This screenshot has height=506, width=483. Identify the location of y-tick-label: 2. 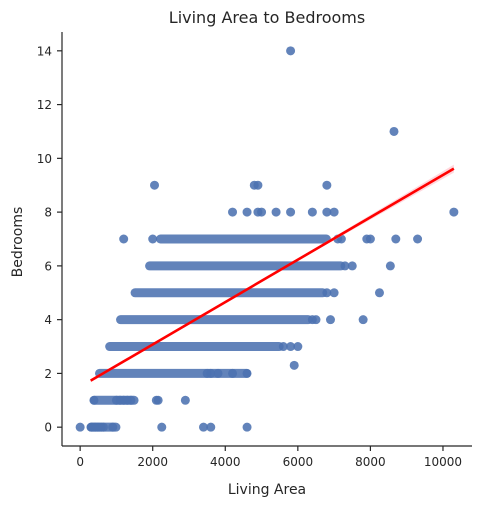
(48, 374).